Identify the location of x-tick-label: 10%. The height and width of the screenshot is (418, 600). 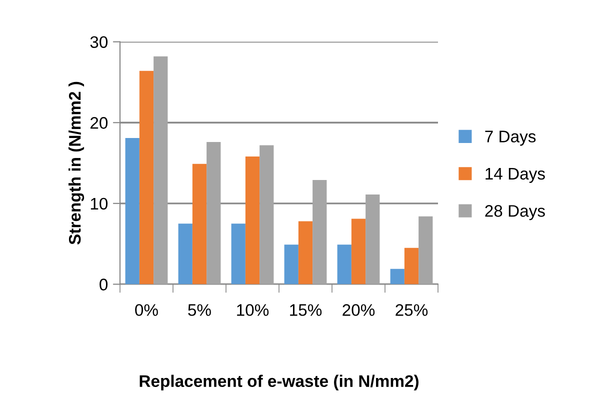
(253, 310).